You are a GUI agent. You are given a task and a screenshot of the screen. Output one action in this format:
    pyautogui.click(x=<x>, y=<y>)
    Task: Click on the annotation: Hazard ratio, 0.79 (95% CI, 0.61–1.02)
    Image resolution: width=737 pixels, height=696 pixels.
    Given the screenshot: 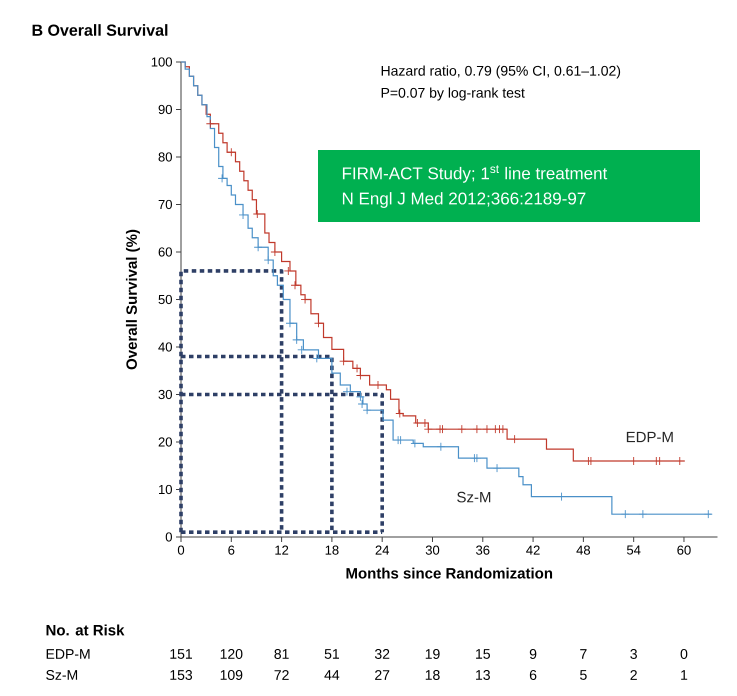 What is the action you would take?
    pyautogui.click(x=501, y=72)
    